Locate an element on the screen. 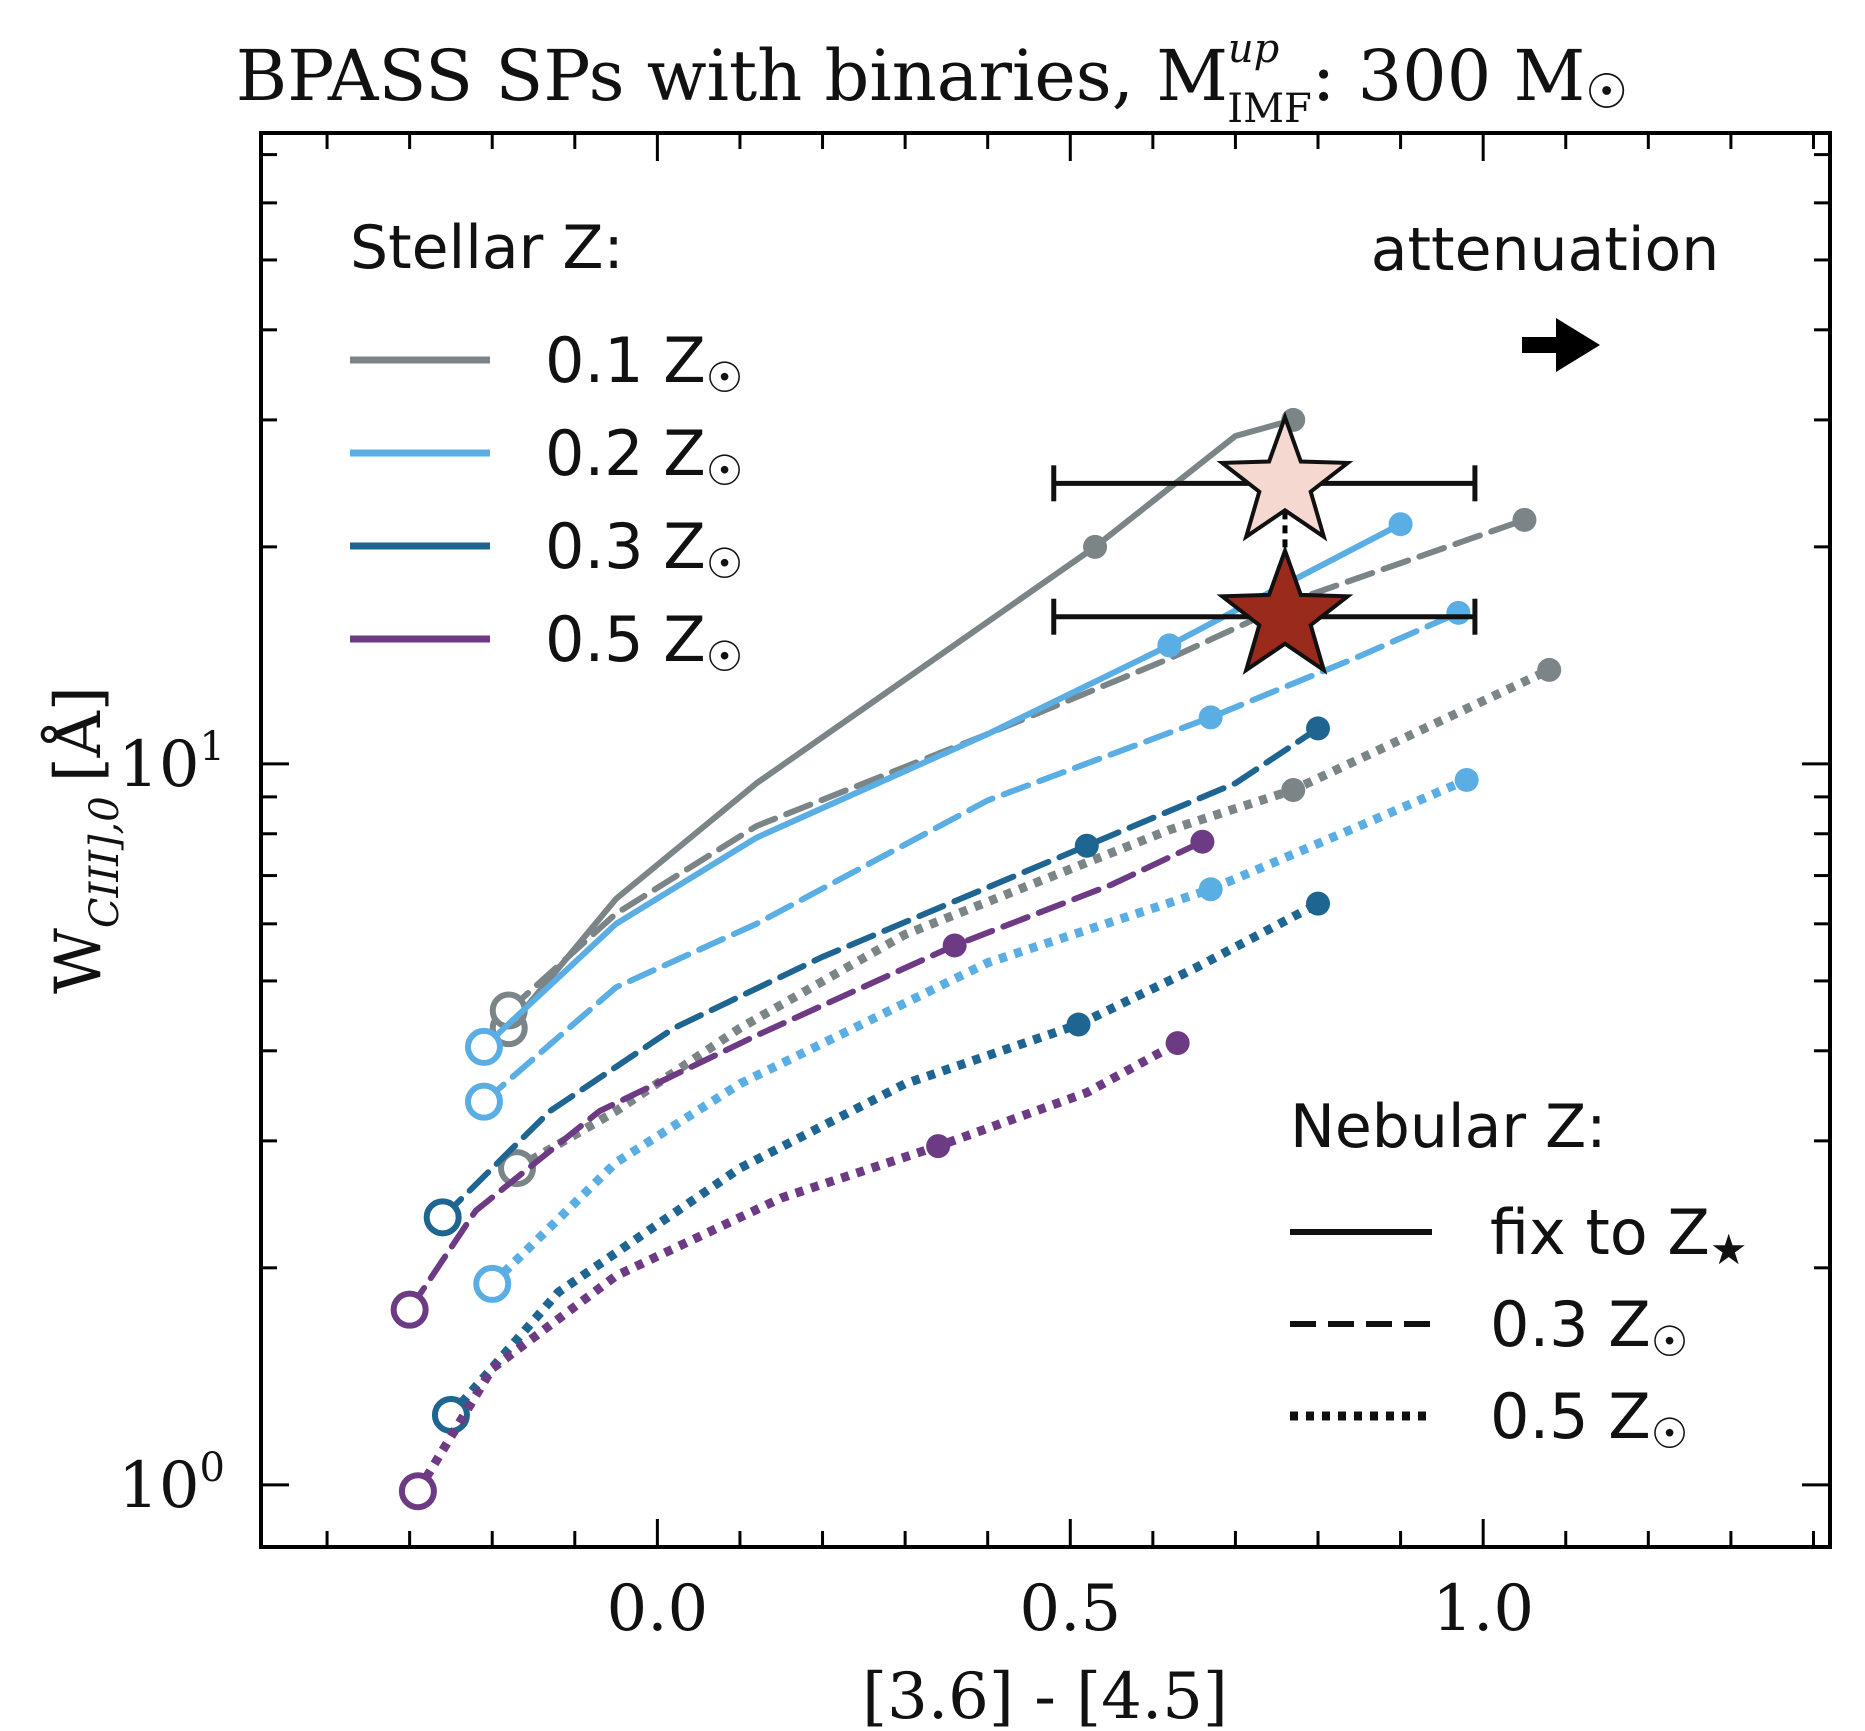 The width and height of the screenshot is (1865, 1731). x-tick-label: 0.5 is located at coordinates (1070, 1609).